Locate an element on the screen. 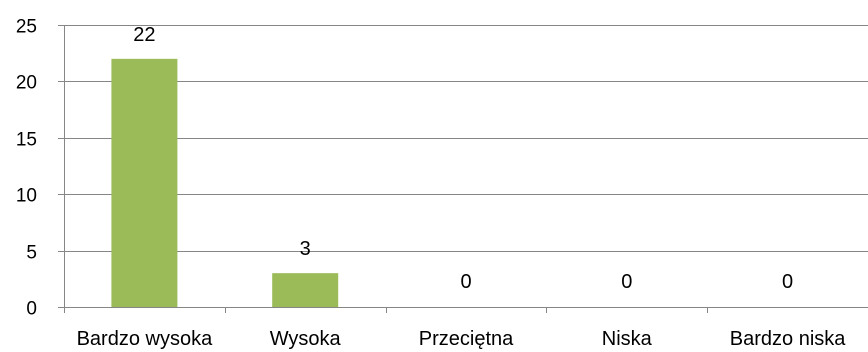  category-label: Niska is located at coordinates (627, 339).